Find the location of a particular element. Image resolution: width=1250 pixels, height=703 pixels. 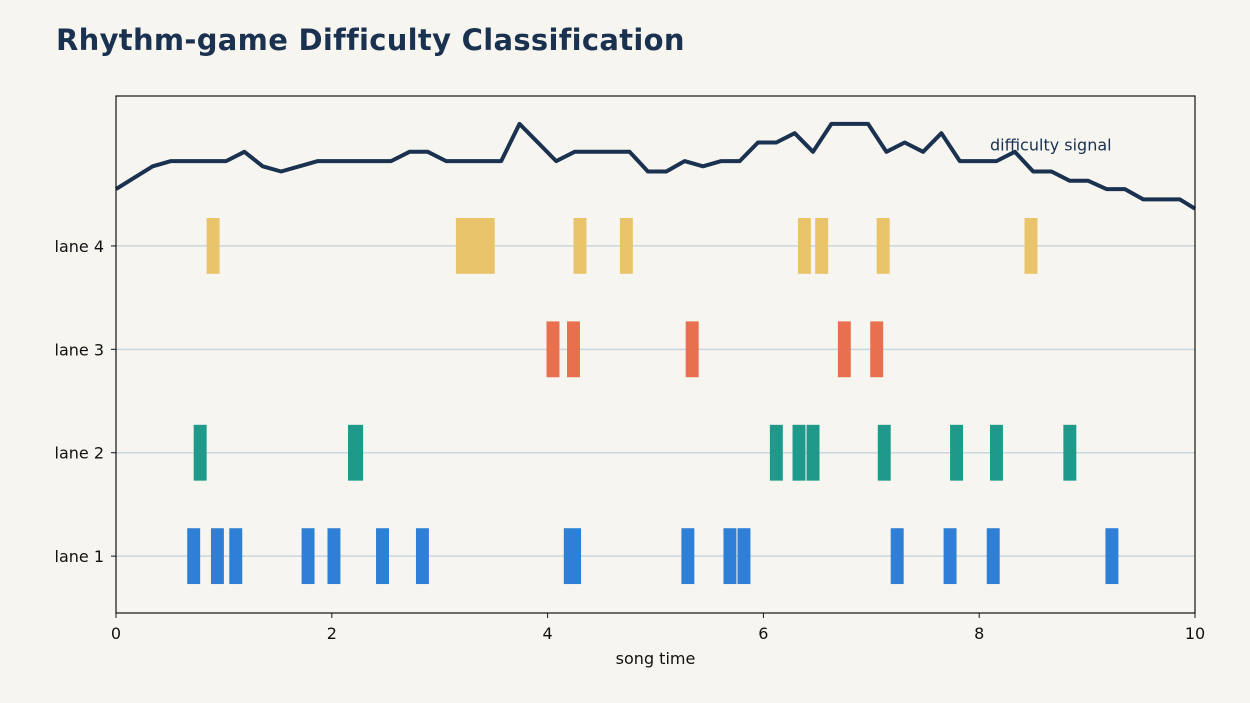

y-tick-label: lane 3 is located at coordinates (80, 349).